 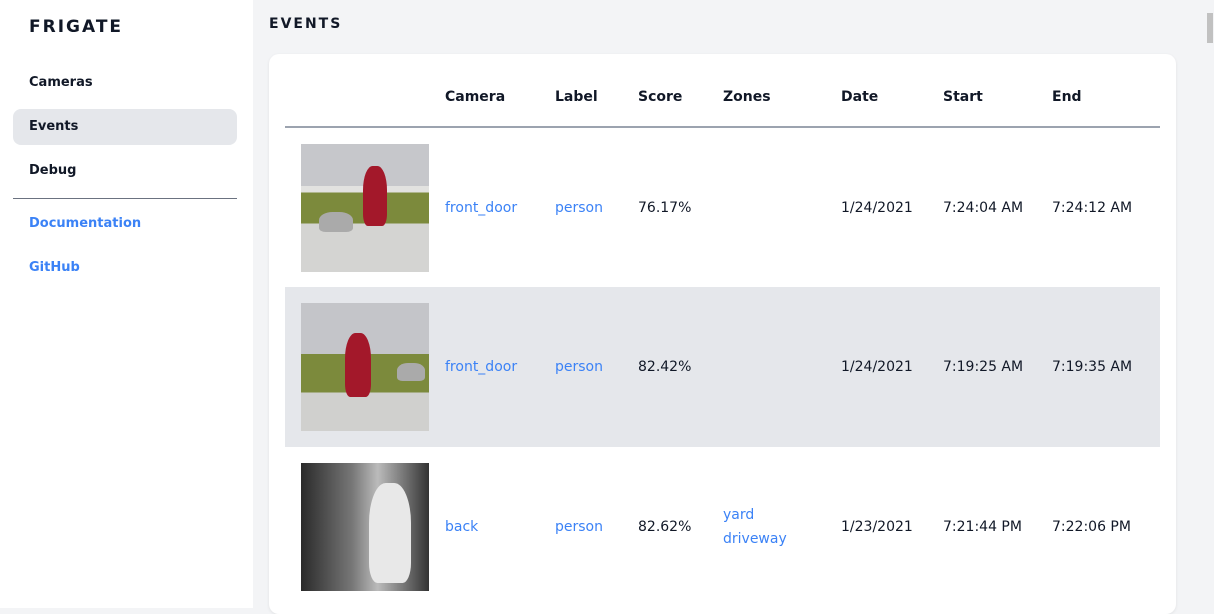 What do you see at coordinates (53, 170) in the screenshot?
I see `sidebar-item-debug: Debug` at bounding box center [53, 170].